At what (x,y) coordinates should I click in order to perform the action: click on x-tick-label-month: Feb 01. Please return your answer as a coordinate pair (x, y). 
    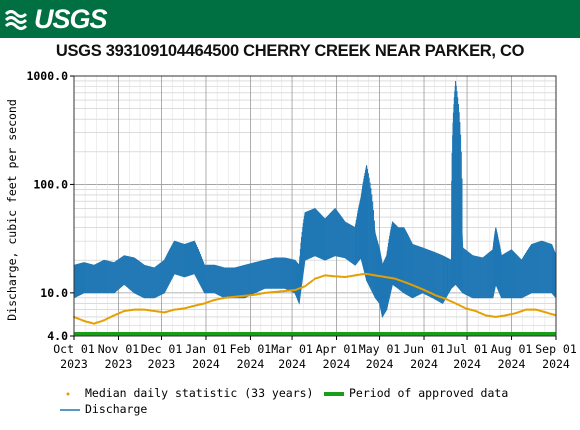
    Looking at the image, I should click on (251, 349).